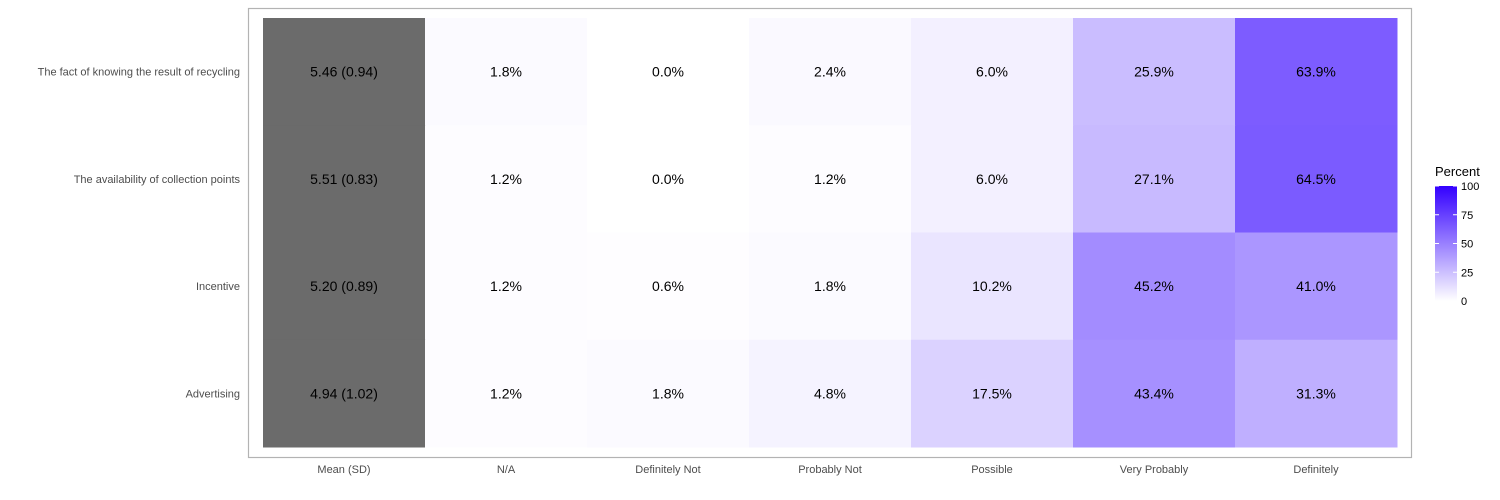 This screenshot has height=500, width=1500. What do you see at coordinates (1457, 171) in the screenshot?
I see `legend-title: Percent` at bounding box center [1457, 171].